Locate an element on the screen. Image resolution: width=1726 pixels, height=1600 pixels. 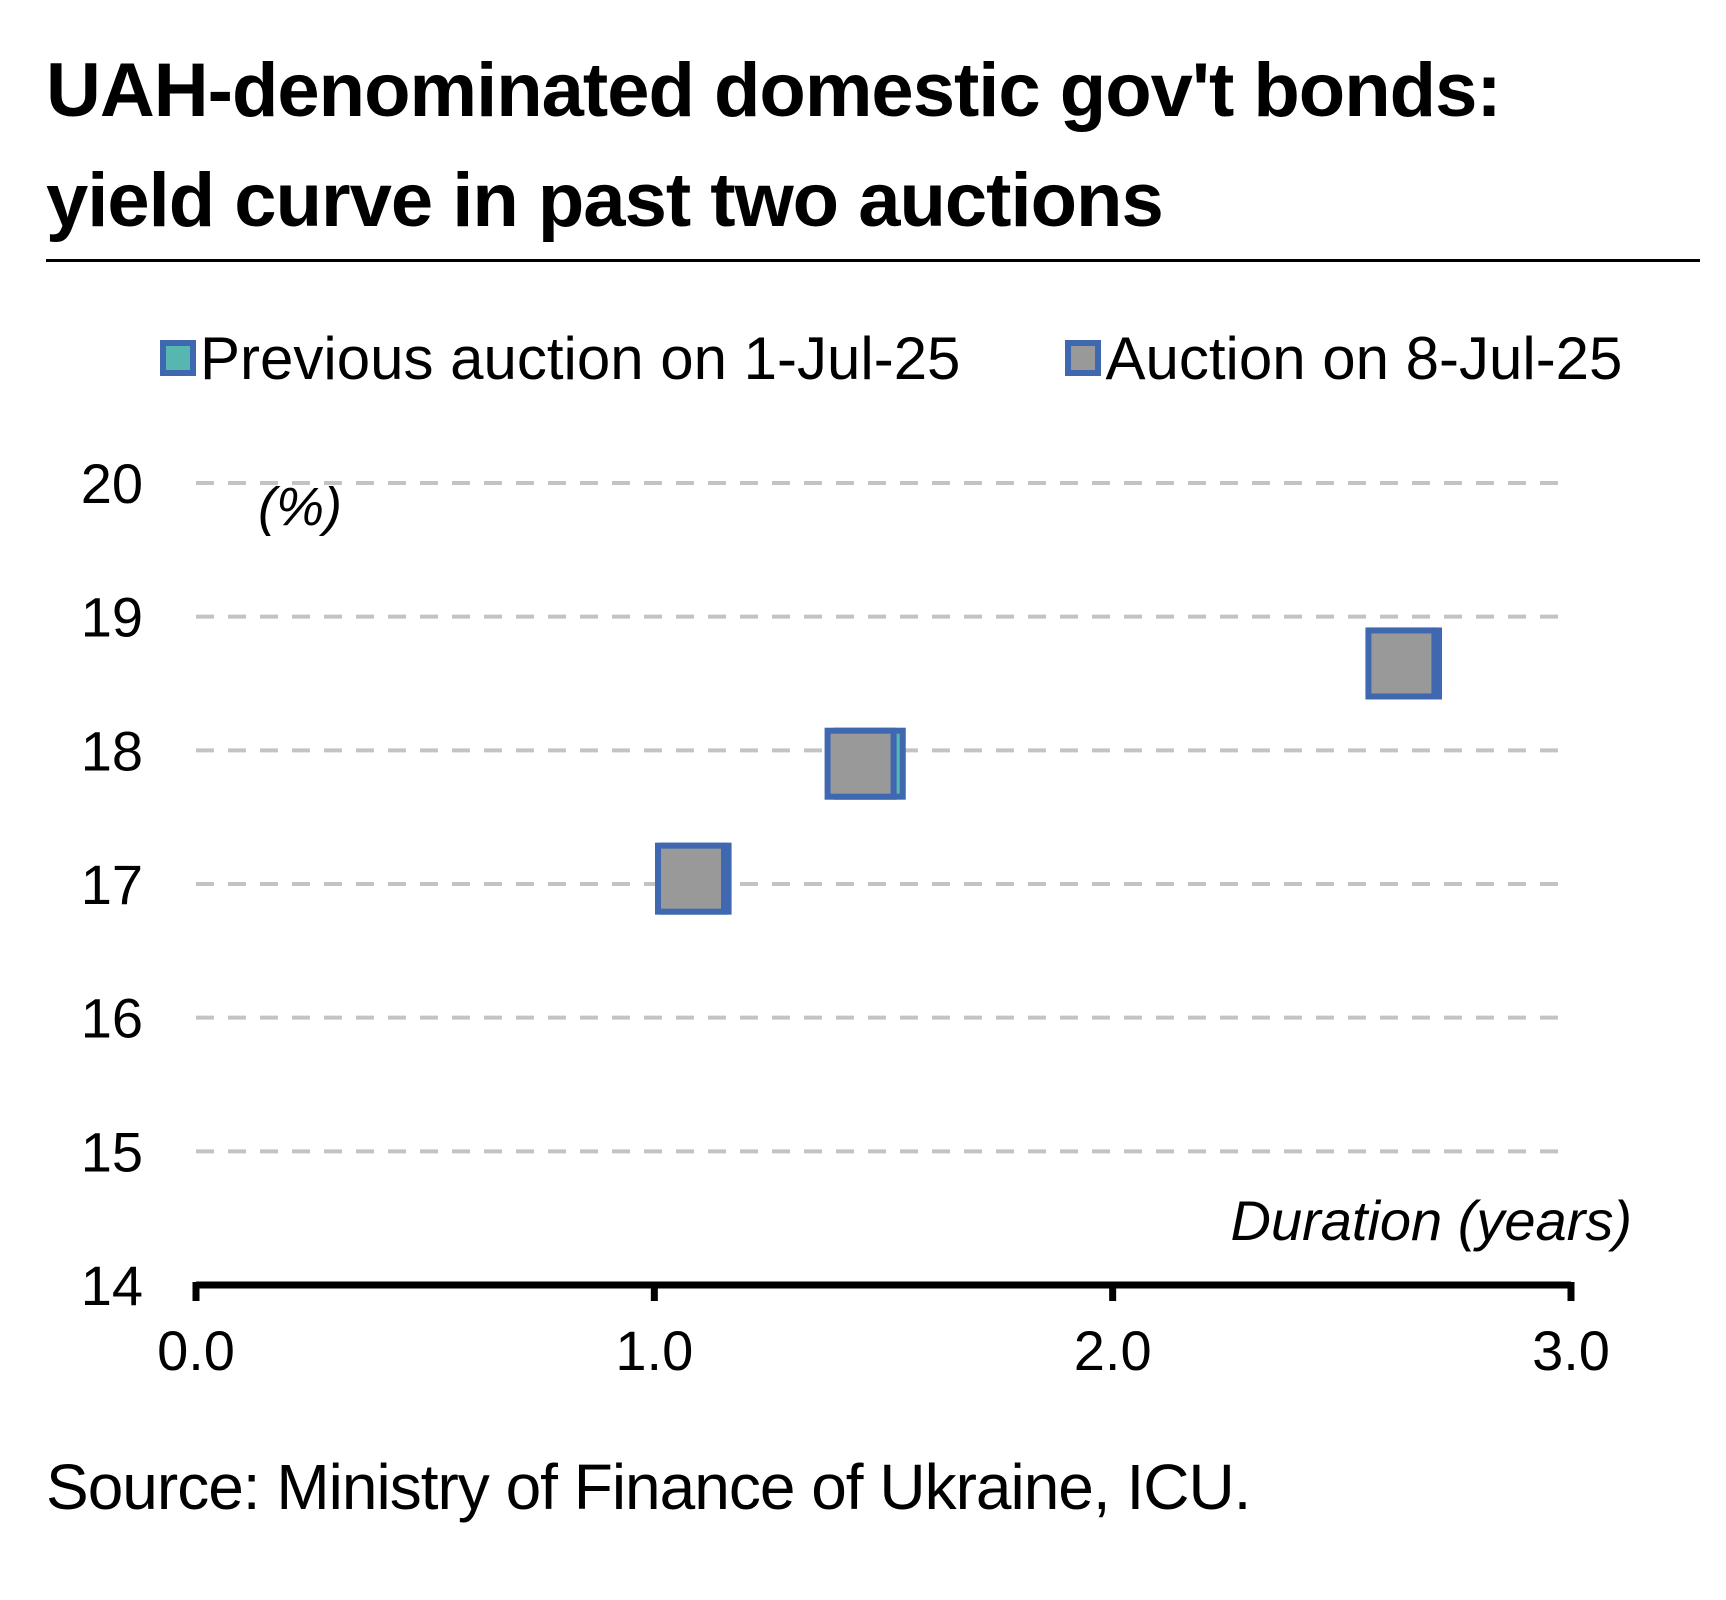
x-tick-label: 1.0 is located at coordinates (654, 1350).